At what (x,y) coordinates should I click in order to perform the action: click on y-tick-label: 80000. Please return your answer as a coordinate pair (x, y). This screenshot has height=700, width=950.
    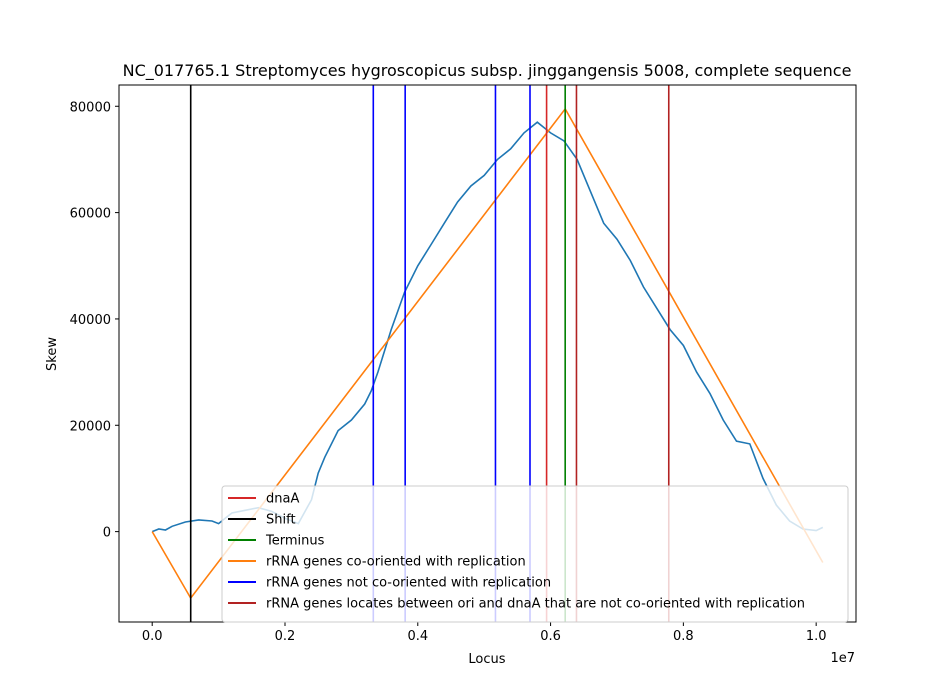
    Looking at the image, I should click on (90, 107).